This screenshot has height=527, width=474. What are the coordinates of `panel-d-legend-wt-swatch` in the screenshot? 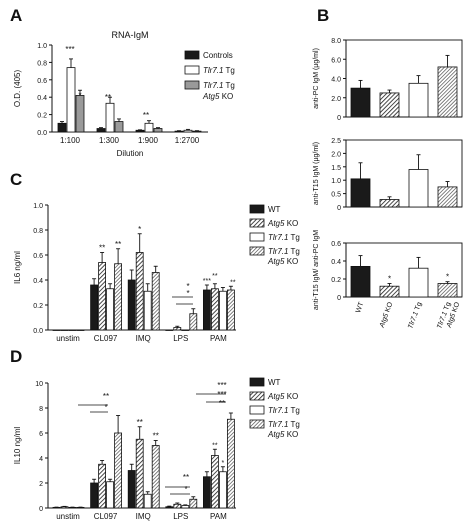 It's located at (257, 382).